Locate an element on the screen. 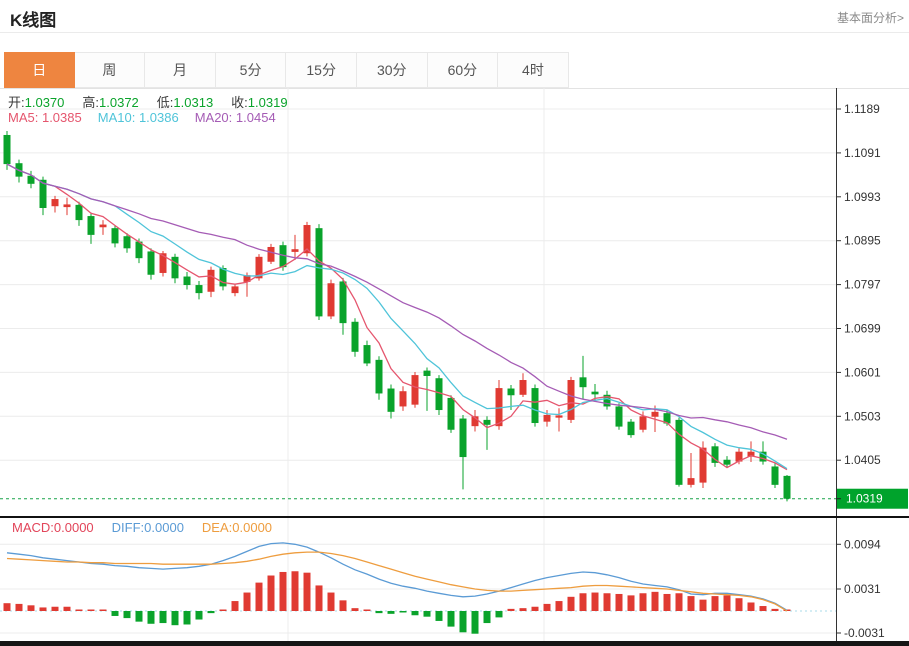 Image resolution: width=909 pixels, height=646 pixels. y-axis-label: 1.0601 is located at coordinates (862, 372).